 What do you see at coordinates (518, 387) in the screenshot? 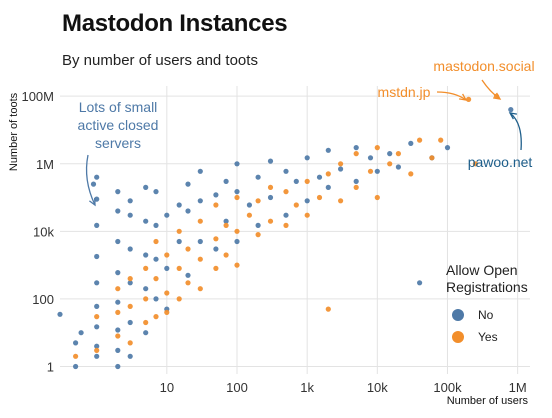
I see `x-tick-label: 1M` at bounding box center [518, 387].